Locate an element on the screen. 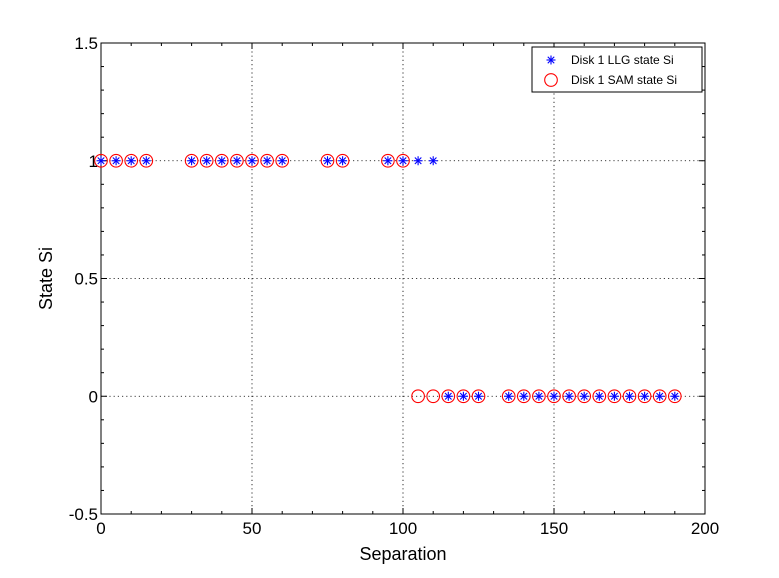 This screenshot has height=578, width=779. y-tick-label-1: 0 is located at coordinates (93, 396).